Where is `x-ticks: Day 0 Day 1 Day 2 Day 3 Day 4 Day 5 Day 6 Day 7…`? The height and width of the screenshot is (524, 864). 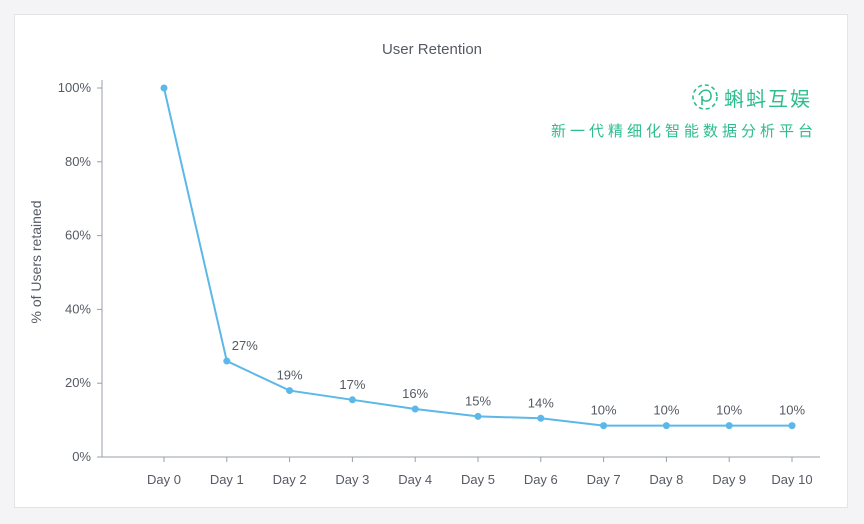 x-ticks: Day 0 Day 1 Day 2 Day 3 Day 4 Day 5 Day 6 Day 7… is located at coordinates (480, 472).